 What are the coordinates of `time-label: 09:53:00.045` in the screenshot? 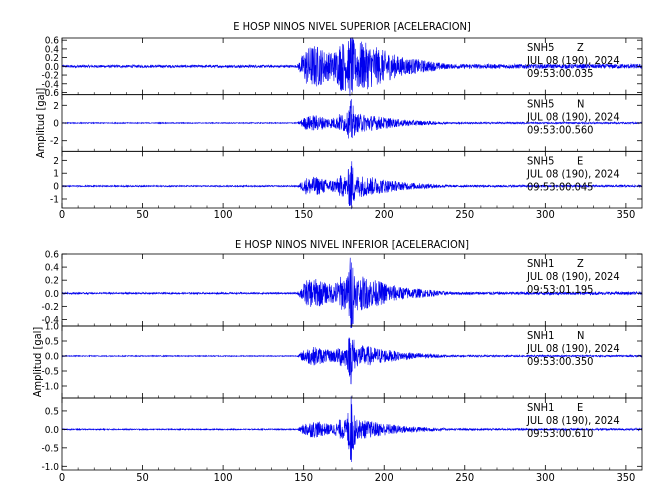 It's located at (560, 186).